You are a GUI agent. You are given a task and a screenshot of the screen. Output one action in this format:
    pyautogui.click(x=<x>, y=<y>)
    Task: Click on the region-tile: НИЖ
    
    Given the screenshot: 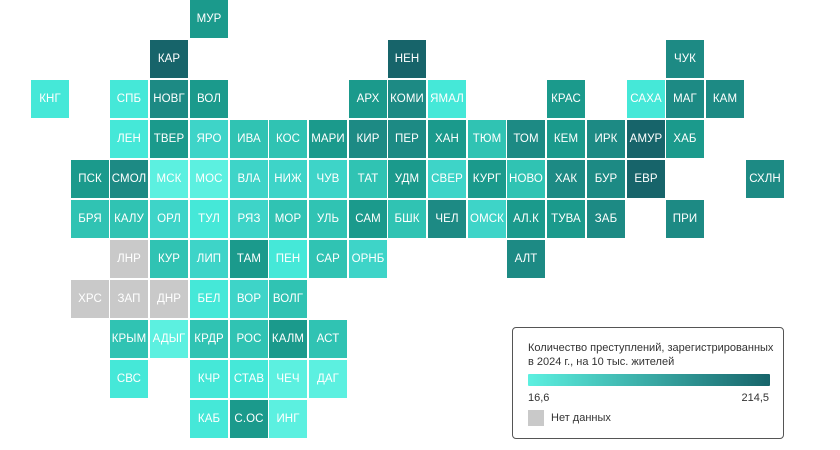 What is the action you would take?
    pyautogui.click(x=288, y=179)
    